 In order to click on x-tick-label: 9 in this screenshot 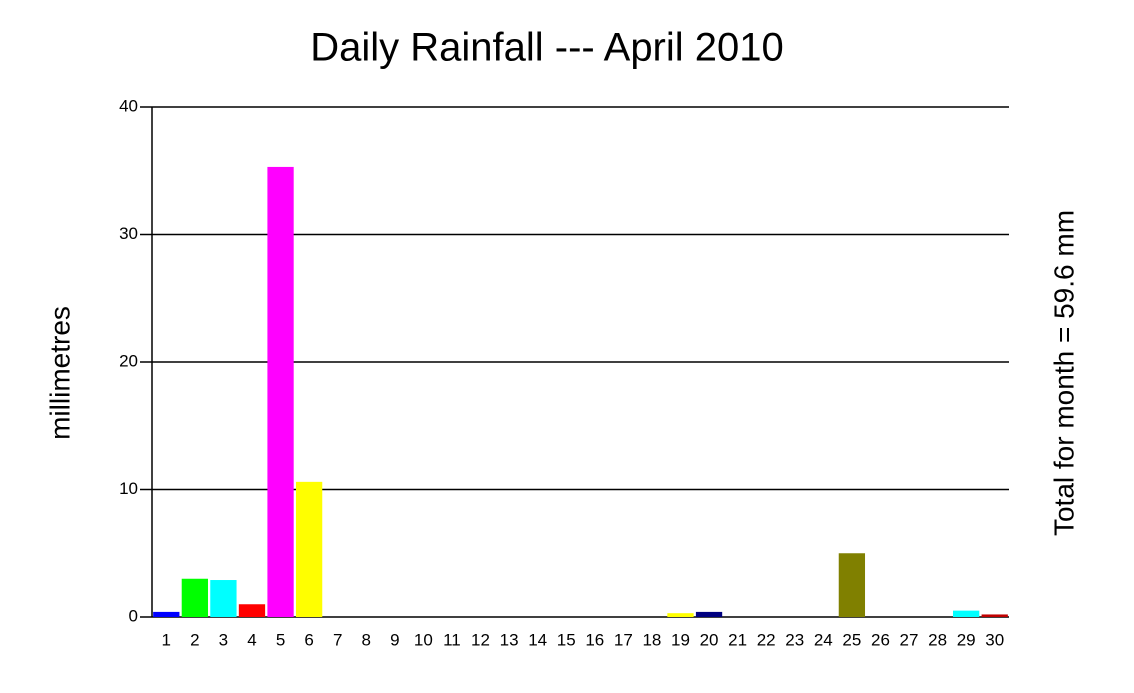, I will do `click(394, 639)`.